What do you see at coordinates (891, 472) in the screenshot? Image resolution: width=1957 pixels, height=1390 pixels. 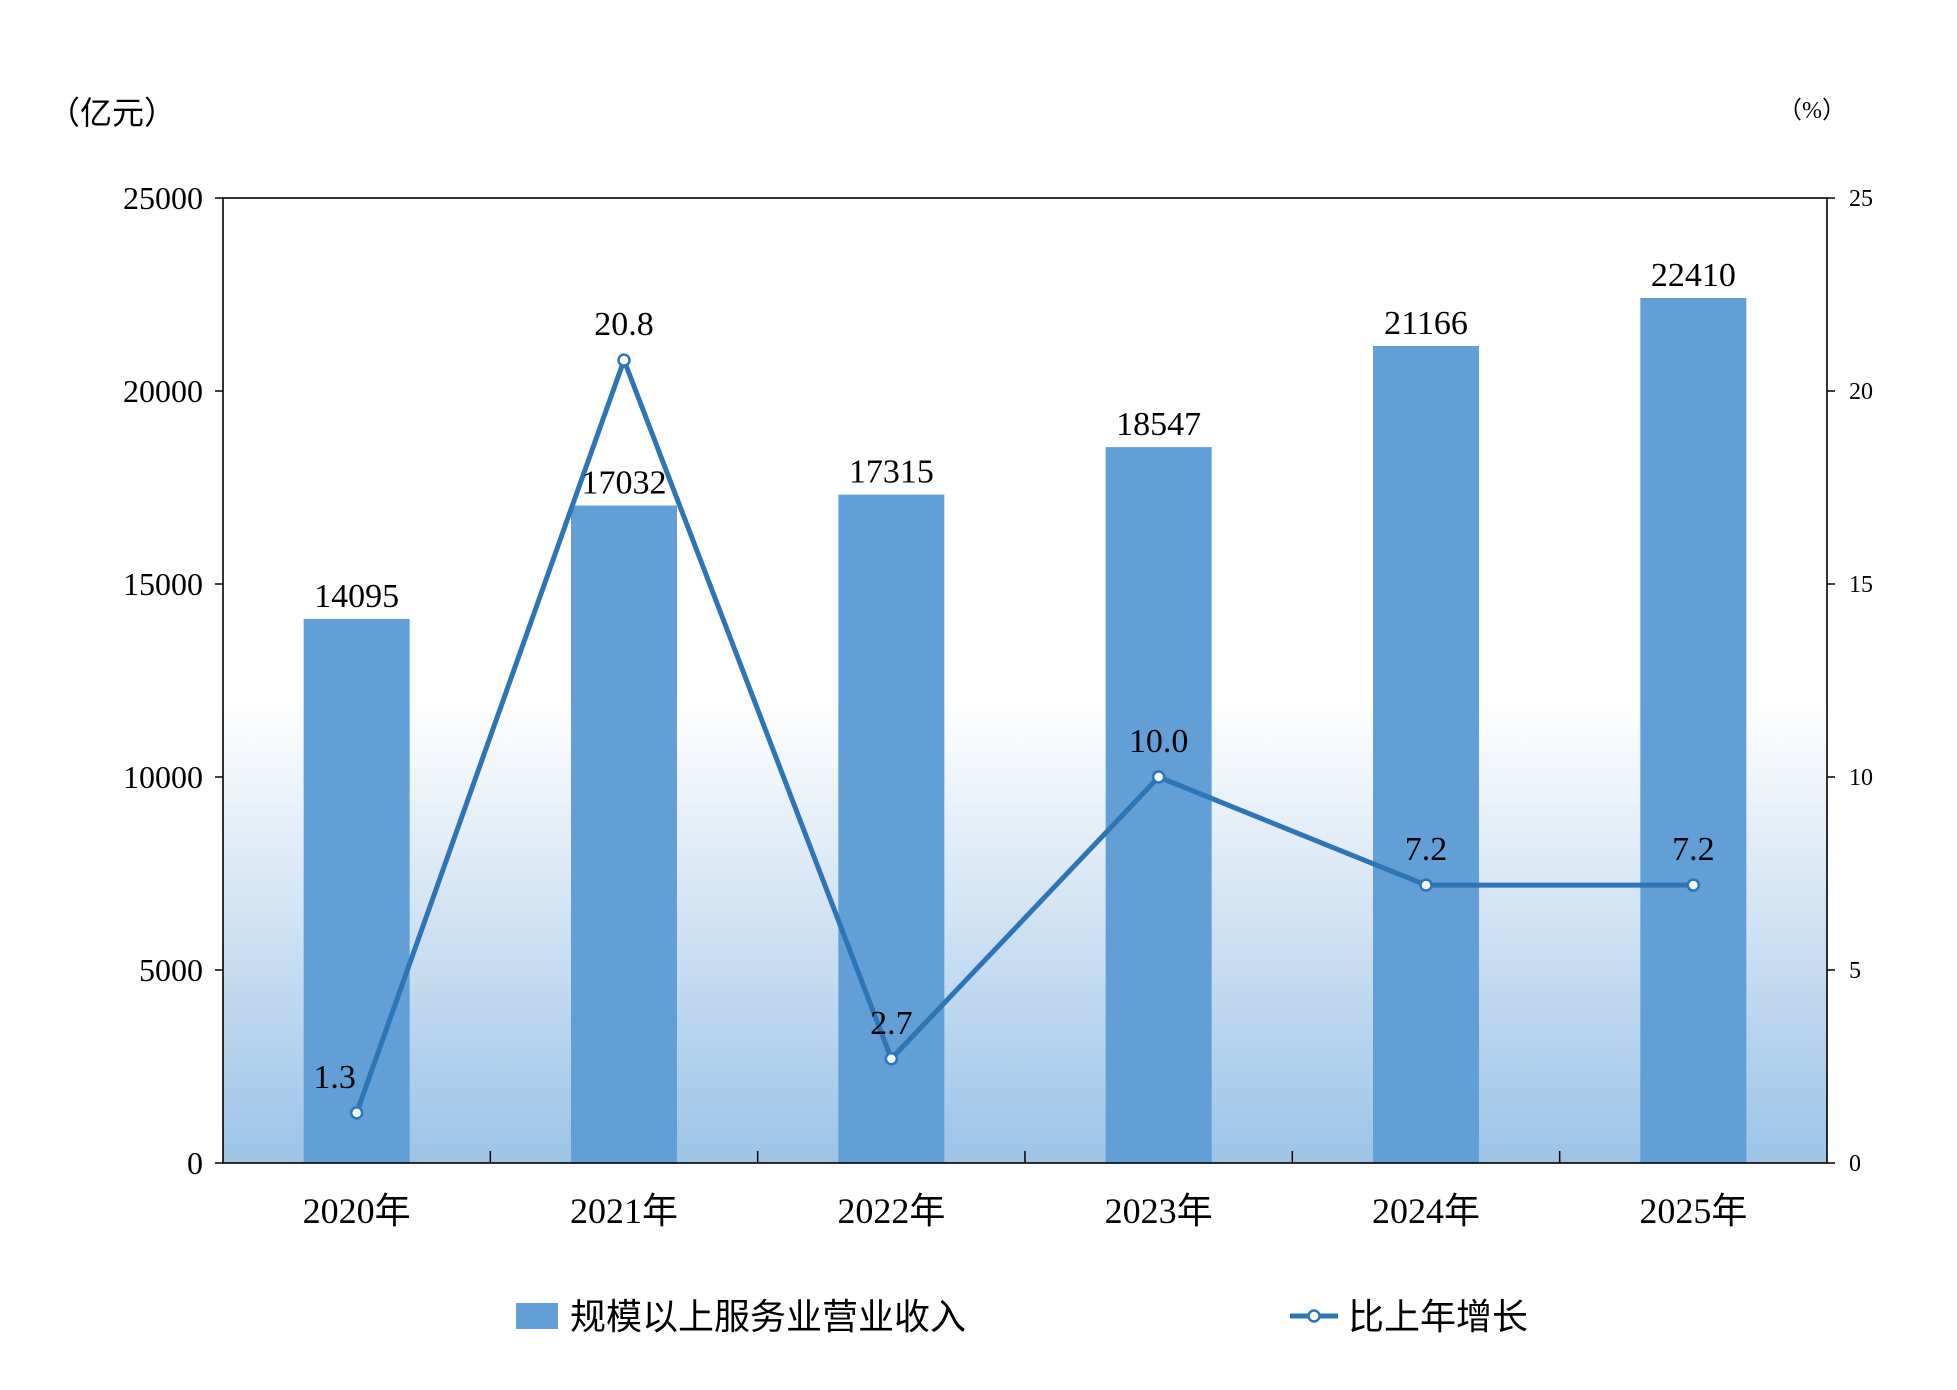 I see `bar-value-label: 17315` at bounding box center [891, 472].